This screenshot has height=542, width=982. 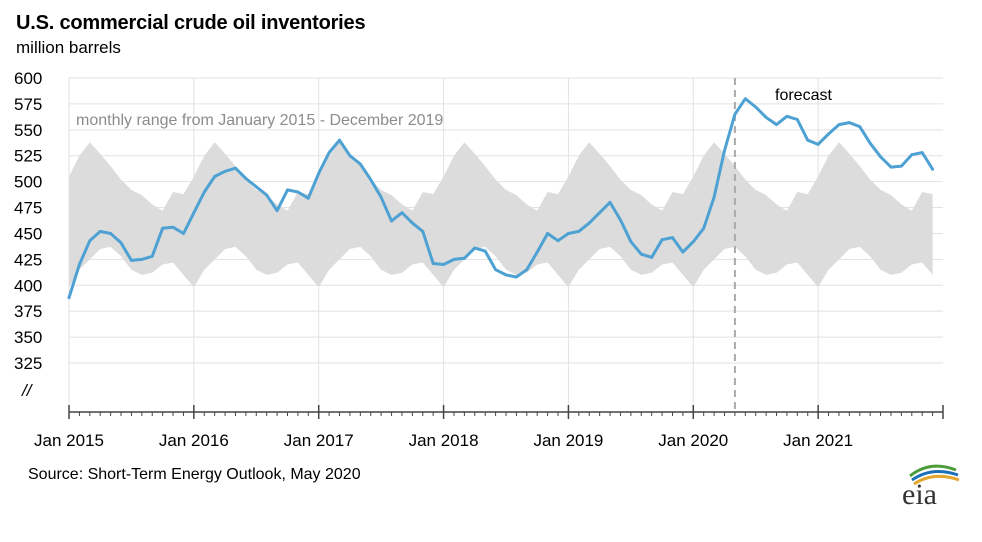 I want to click on y-tick-label: 525, so click(x=28, y=156).